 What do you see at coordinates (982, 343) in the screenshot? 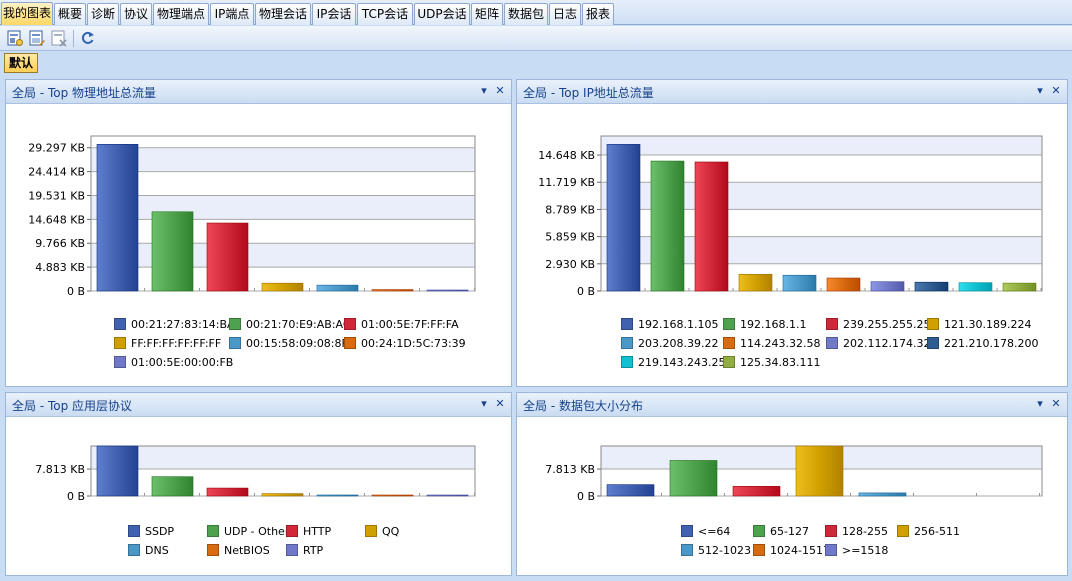
I see `legend-item: 221.210.178.200` at bounding box center [982, 343].